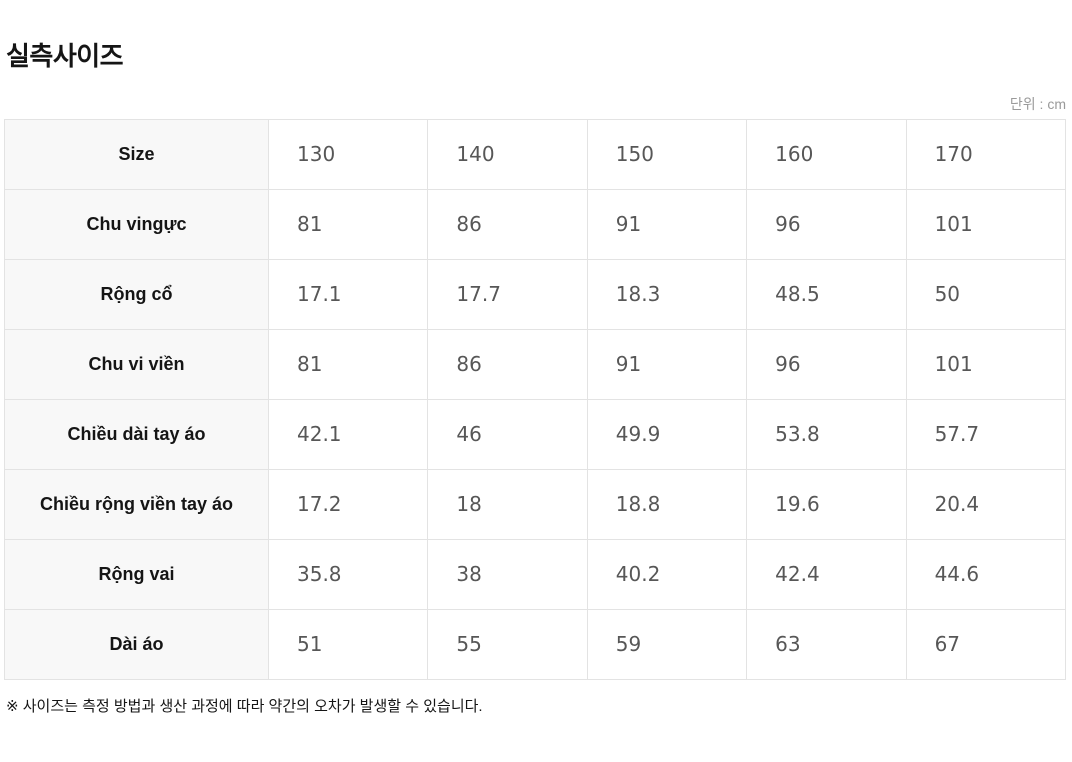 The image size is (1072, 762). I want to click on row-label-cell: Chiều dài tay áo, so click(136, 435).